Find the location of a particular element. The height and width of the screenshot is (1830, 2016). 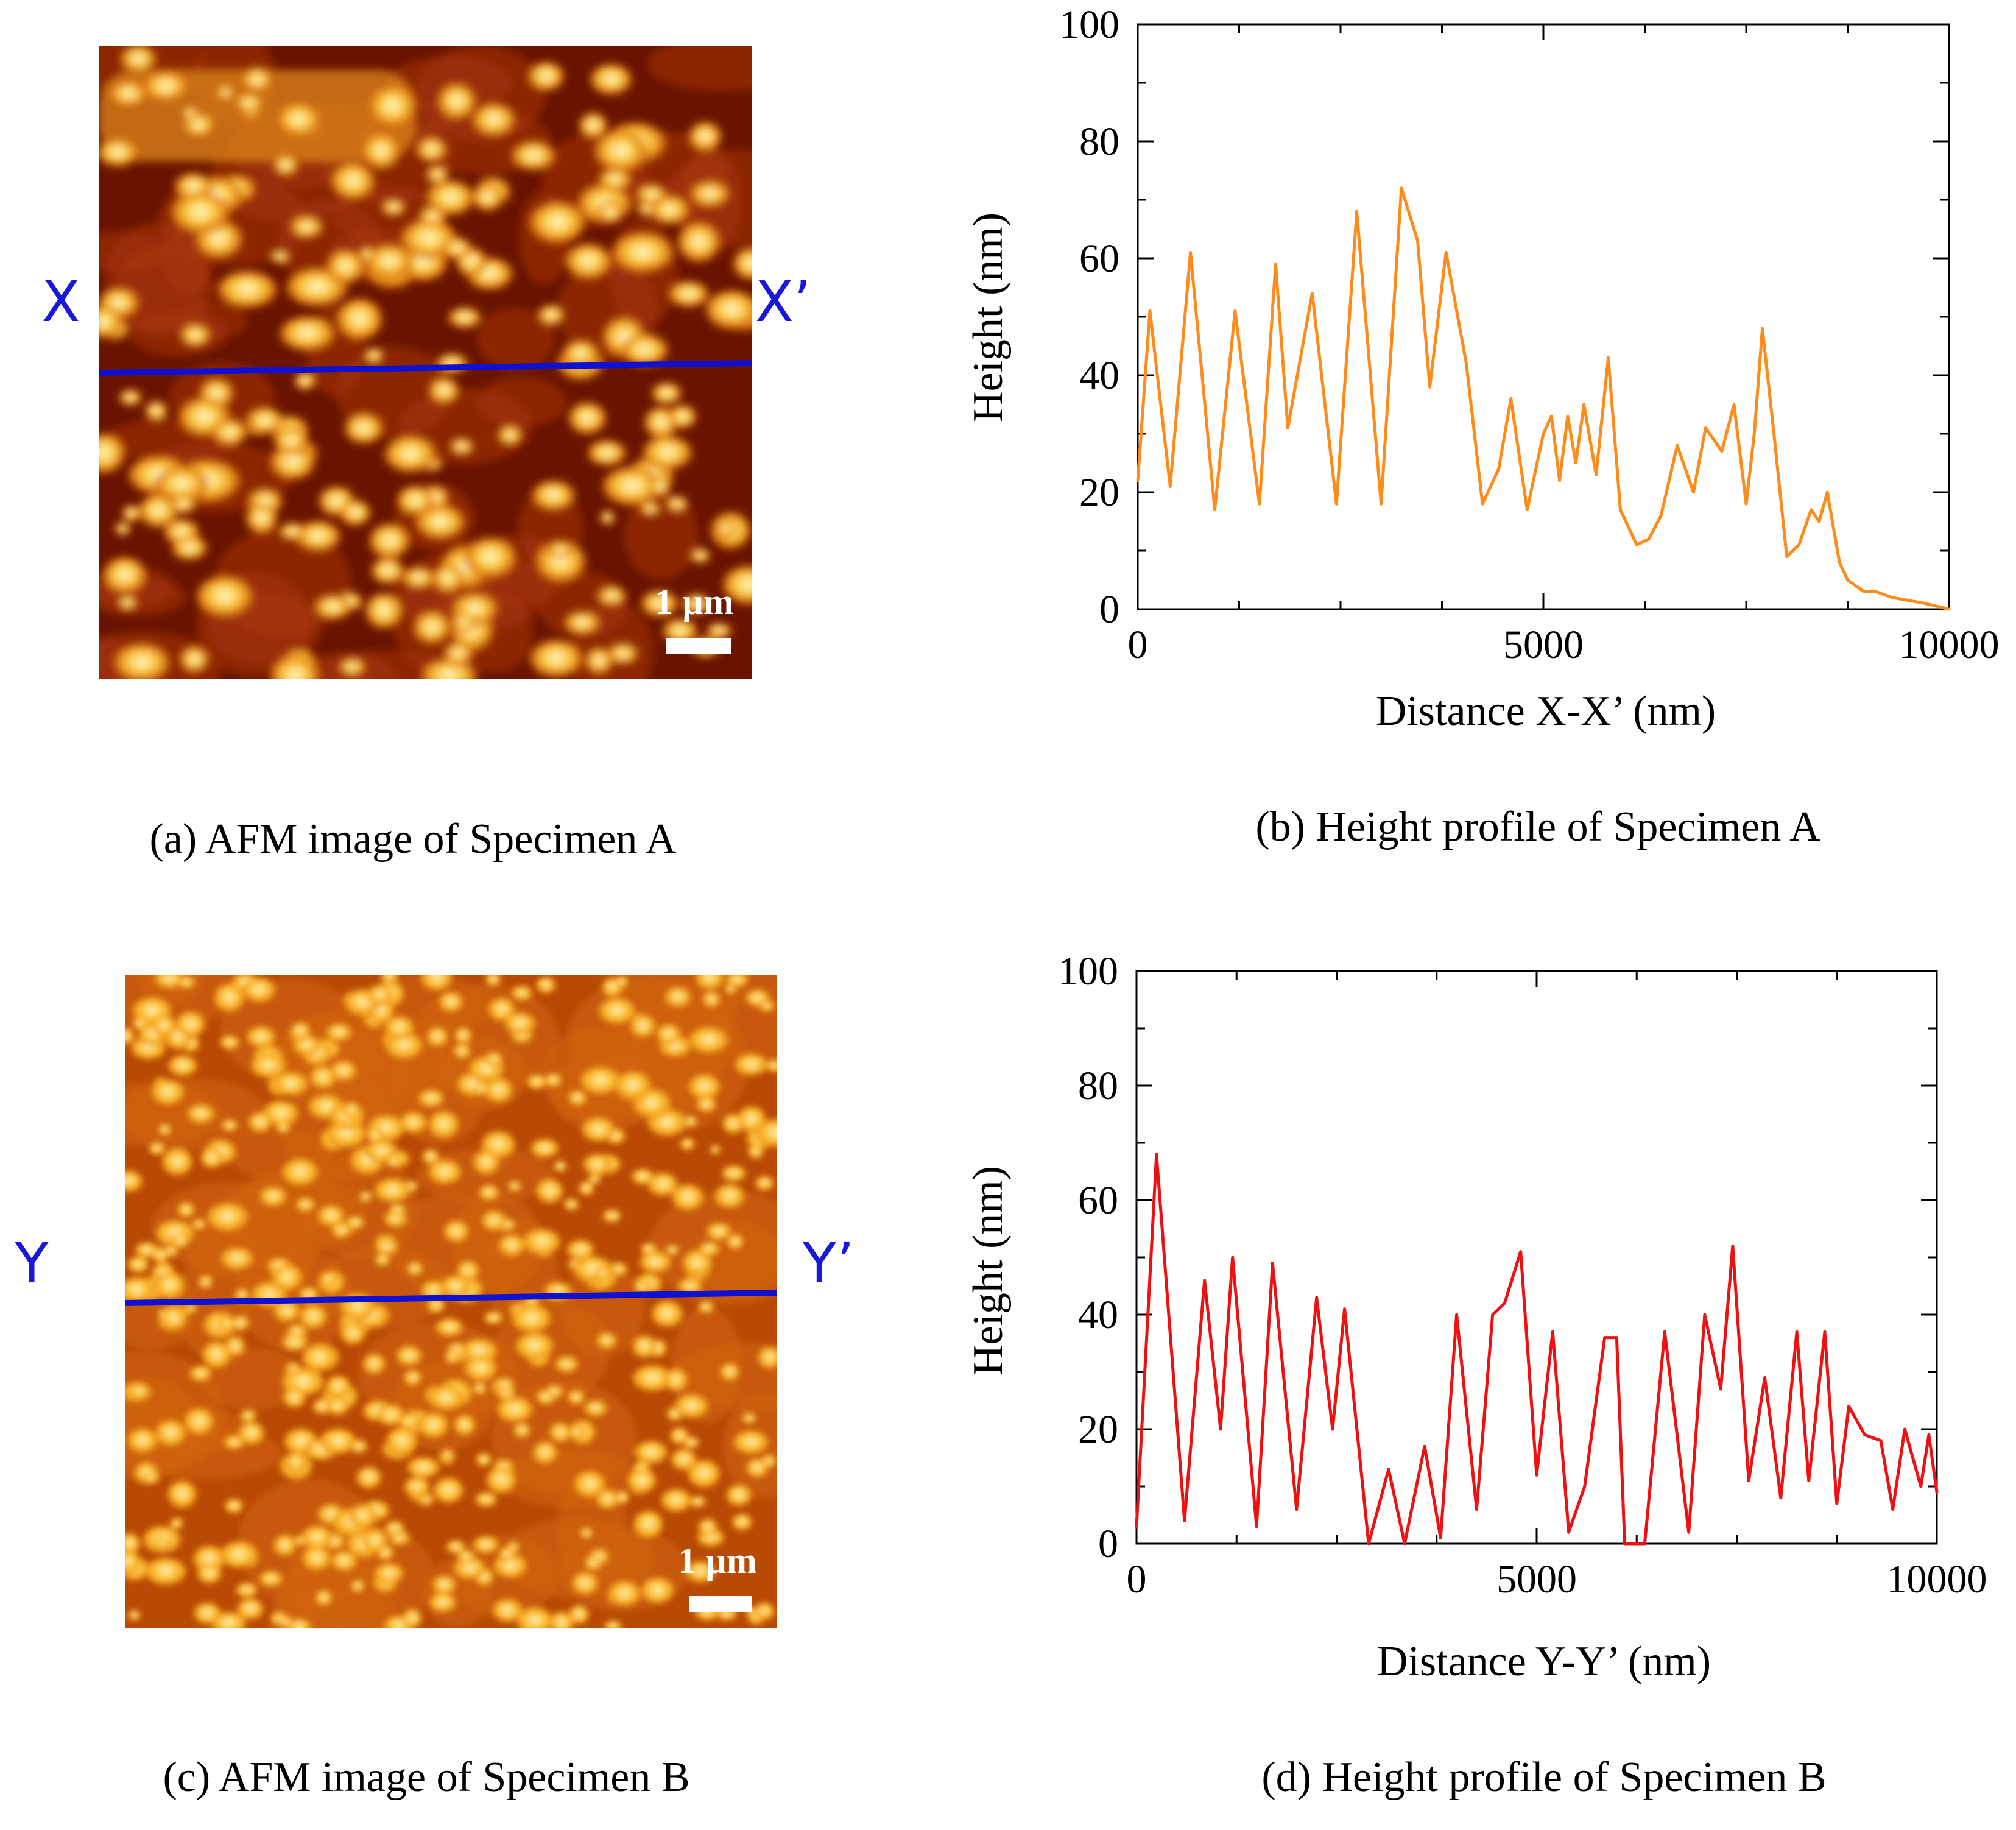

caption-d: (d) Height profile of Specimen B is located at coordinates (1543, 1778).